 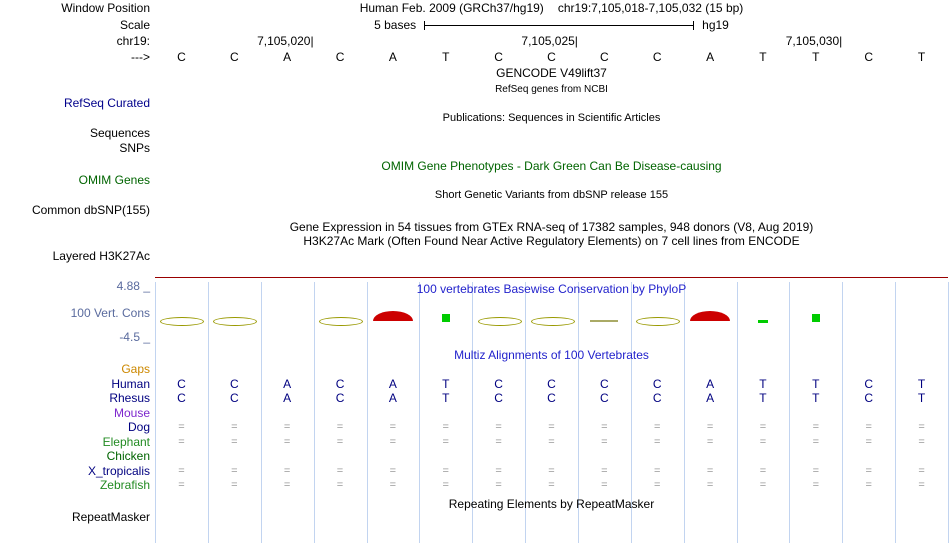 I want to click on dbsnp-label: Common dbSNP(155), so click(x=90, y=210).